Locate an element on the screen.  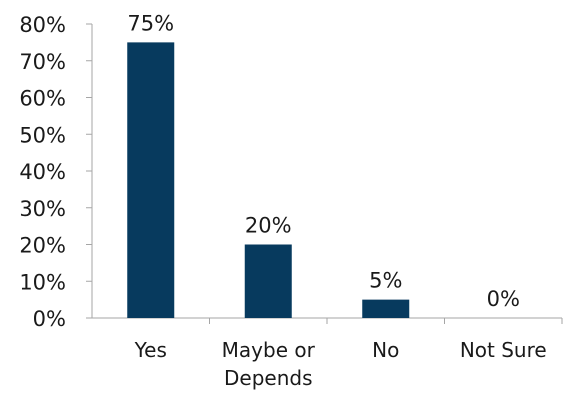
y-tick-label: 0% is located at coordinates (49, 319).